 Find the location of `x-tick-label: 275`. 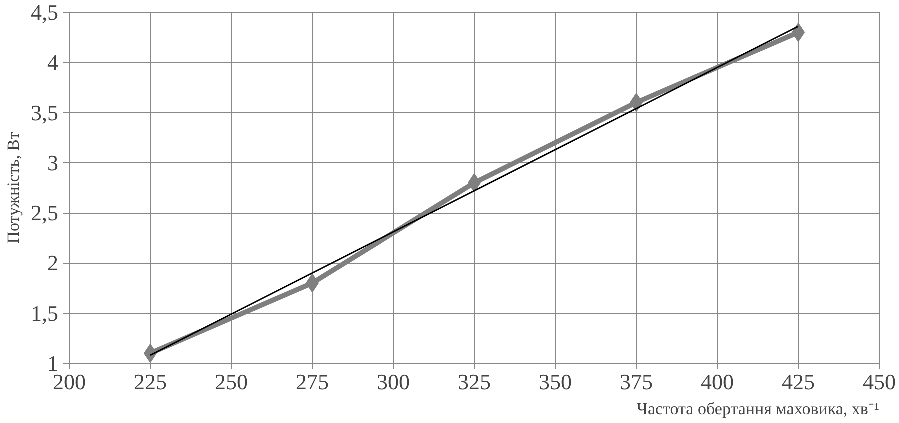

x-tick-label: 275 is located at coordinates (312, 382).